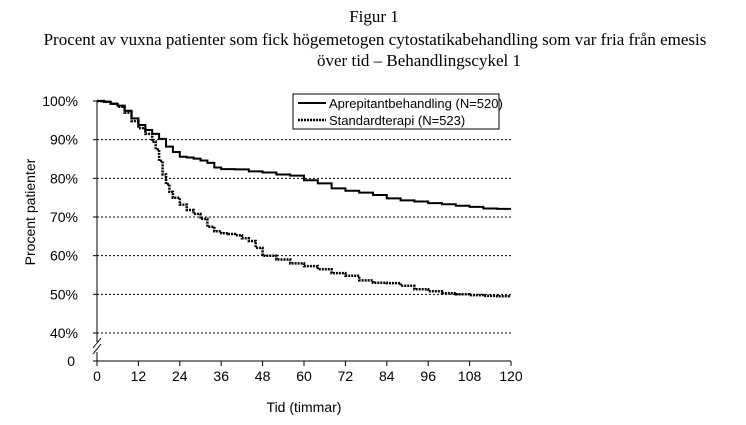  Describe the element at coordinates (97, 376) in the screenshot. I see `x-tick-label-0: 0` at that location.